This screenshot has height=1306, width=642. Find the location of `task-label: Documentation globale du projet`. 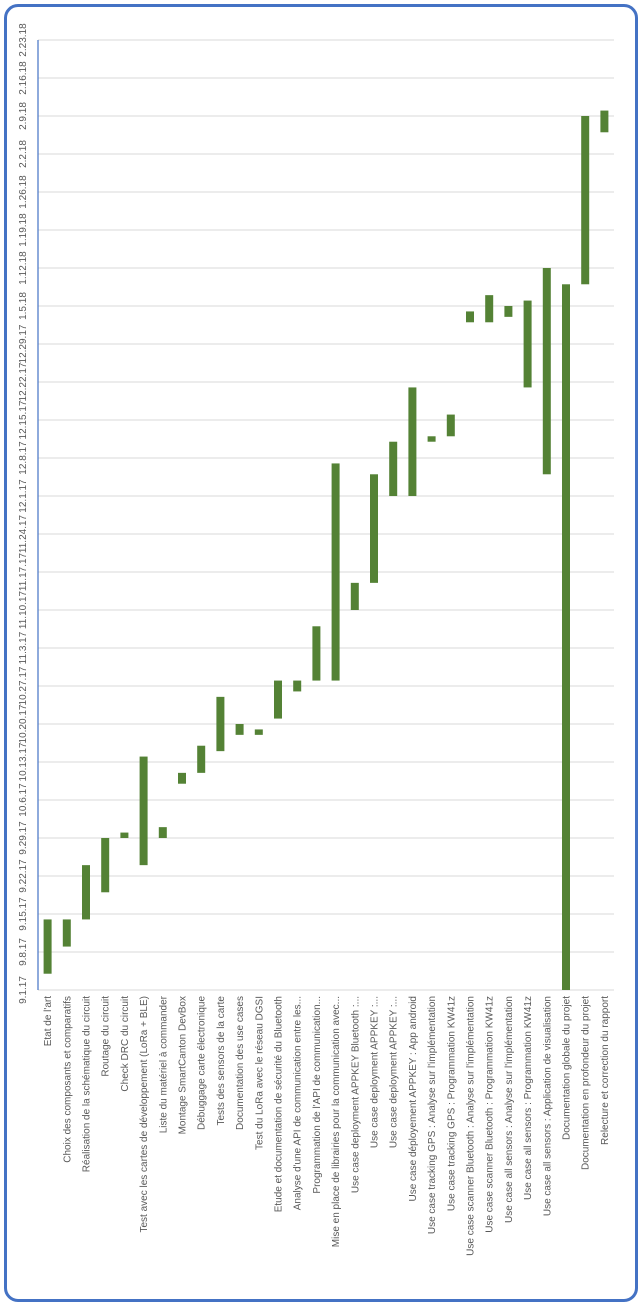

task-label: Documentation globale du projet is located at coordinates (567, 1068).